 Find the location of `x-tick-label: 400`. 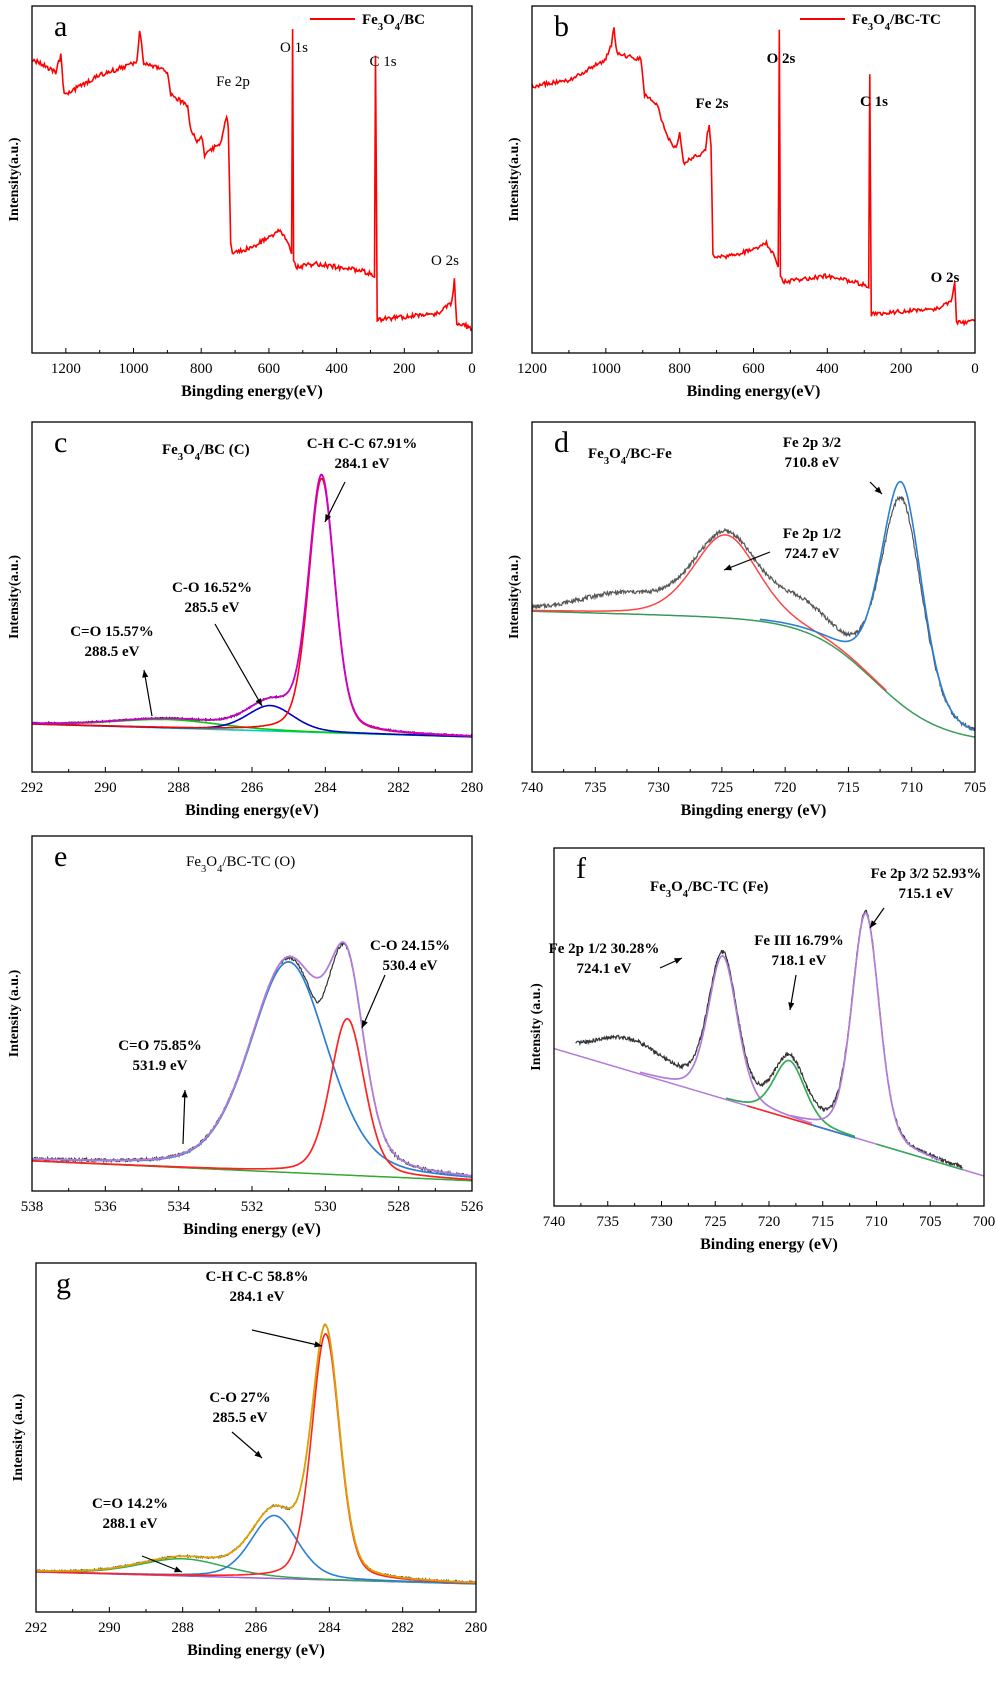

x-tick-label: 400 is located at coordinates (336, 369).